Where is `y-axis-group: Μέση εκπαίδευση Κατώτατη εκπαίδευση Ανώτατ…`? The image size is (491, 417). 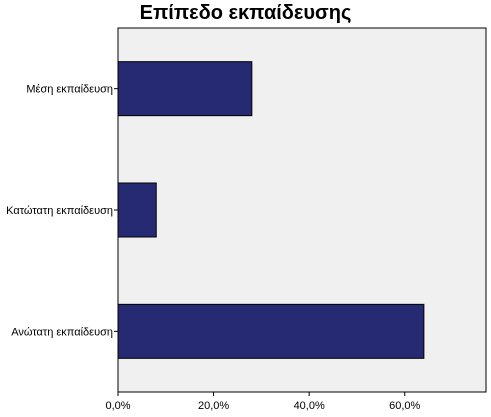
y-axis-group: Μέση εκπαίδευση Κατώτατη εκπαίδευση Ανώτατ… is located at coordinates (62, 211).